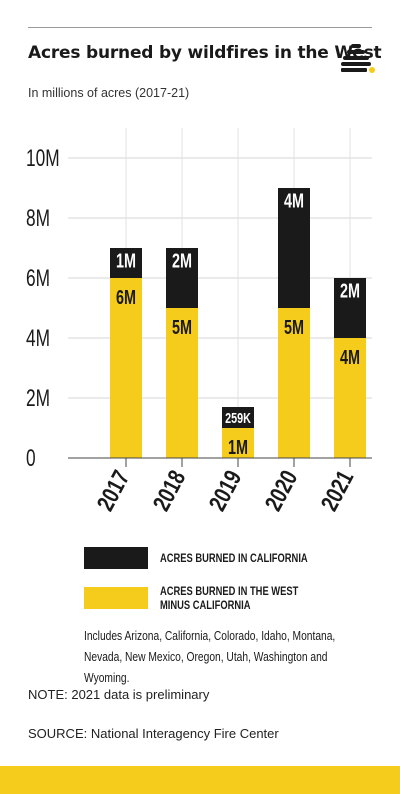 The image size is (400, 794). What do you see at coordinates (337, 490) in the screenshot?
I see `x-tick-label: 2021` at bounding box center [337, 490].